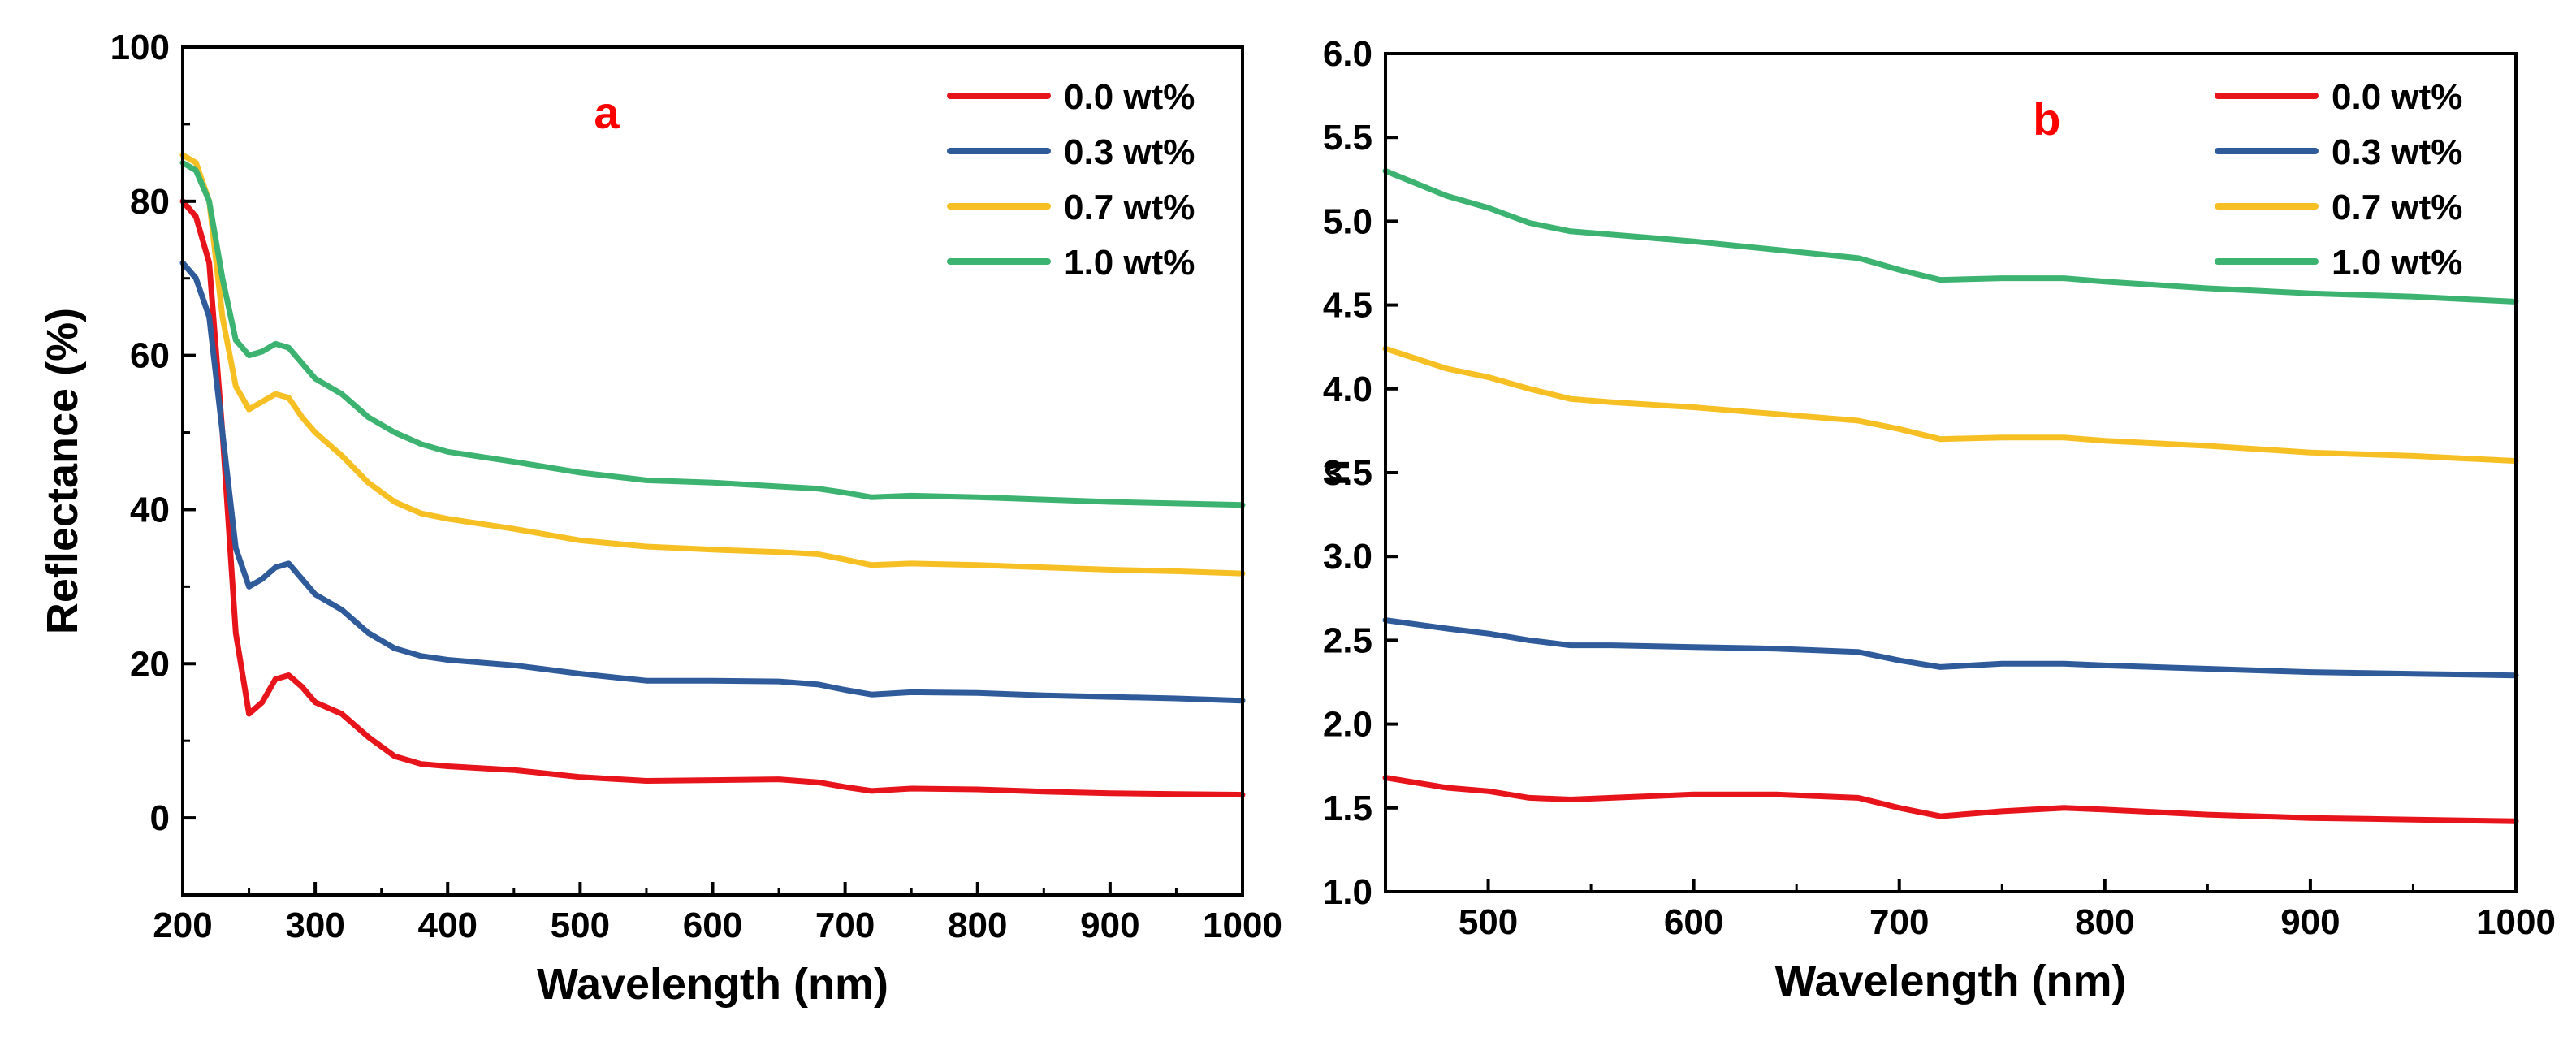 This screenshot has width=2576, height=1046. What do you see at coordinates (140, 47) in the screenshot?
I see `chart-a-y-tick-label: 100` at bounding box center [140, 47].